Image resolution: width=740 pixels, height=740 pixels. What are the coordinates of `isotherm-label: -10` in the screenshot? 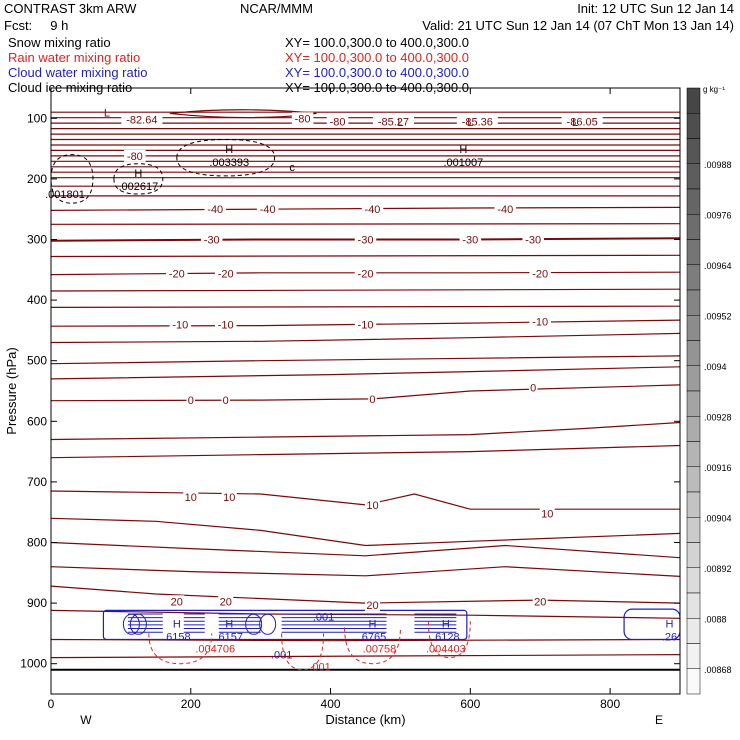 It's located at (366, 325).